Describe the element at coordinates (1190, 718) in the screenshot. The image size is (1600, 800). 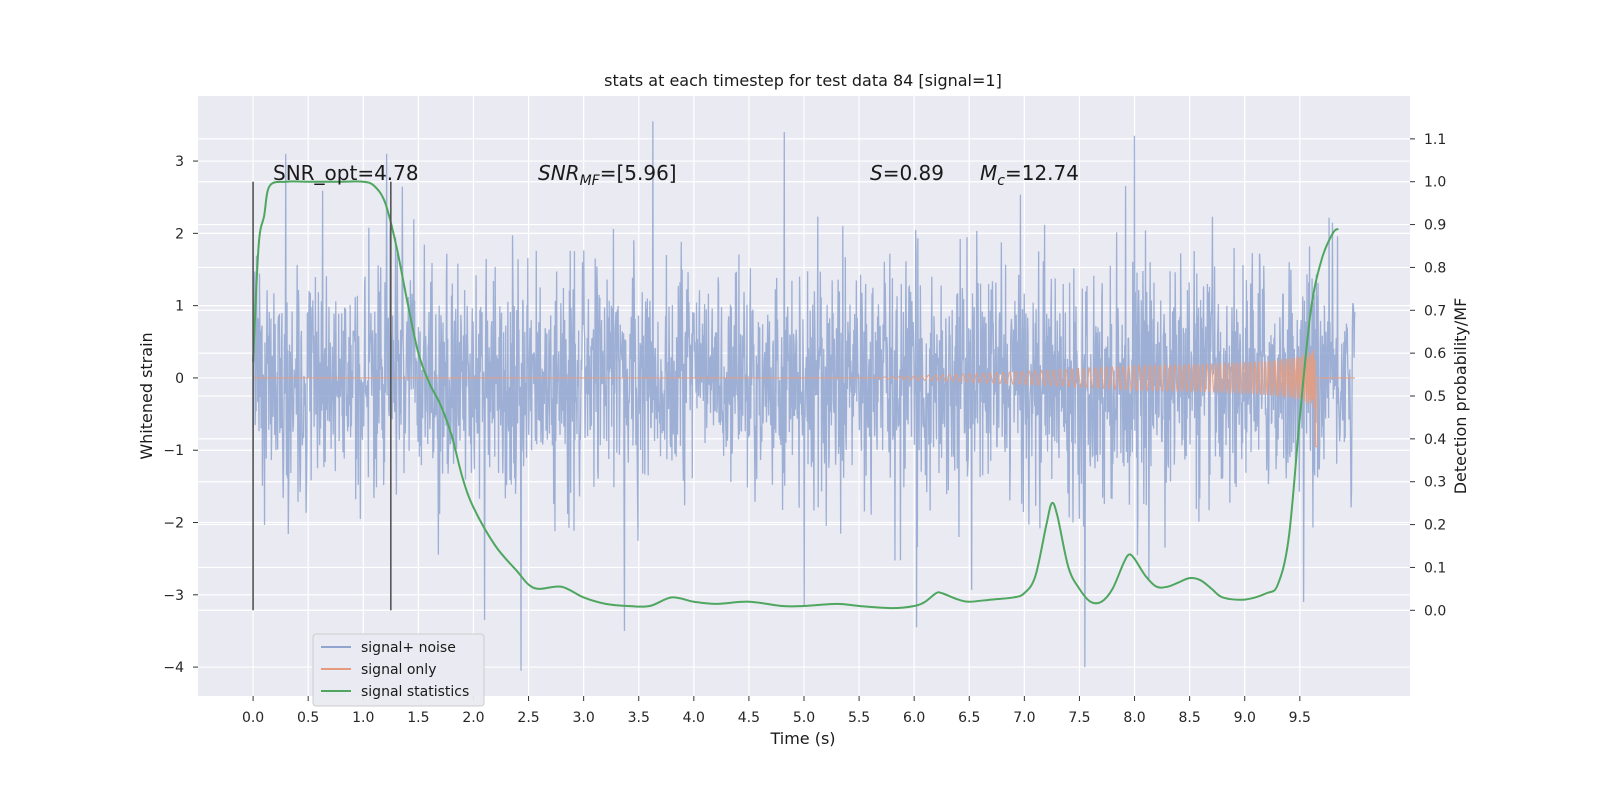
I see `x-tick-label-17: 8.5` at that location.